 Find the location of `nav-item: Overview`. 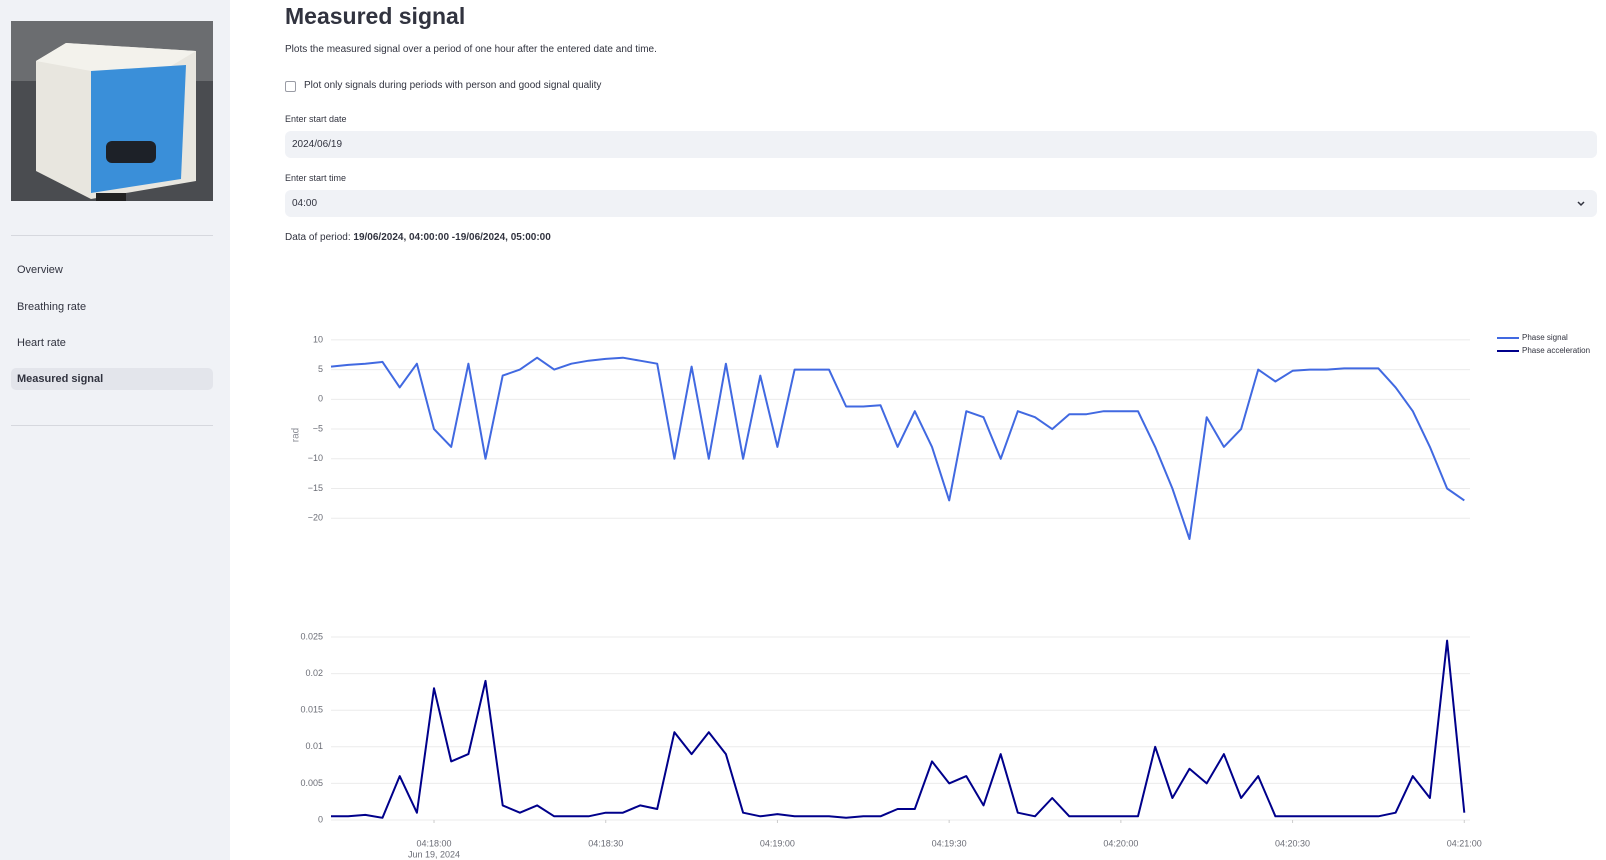

nav-item: Overview is located at coordinates (40, 270).